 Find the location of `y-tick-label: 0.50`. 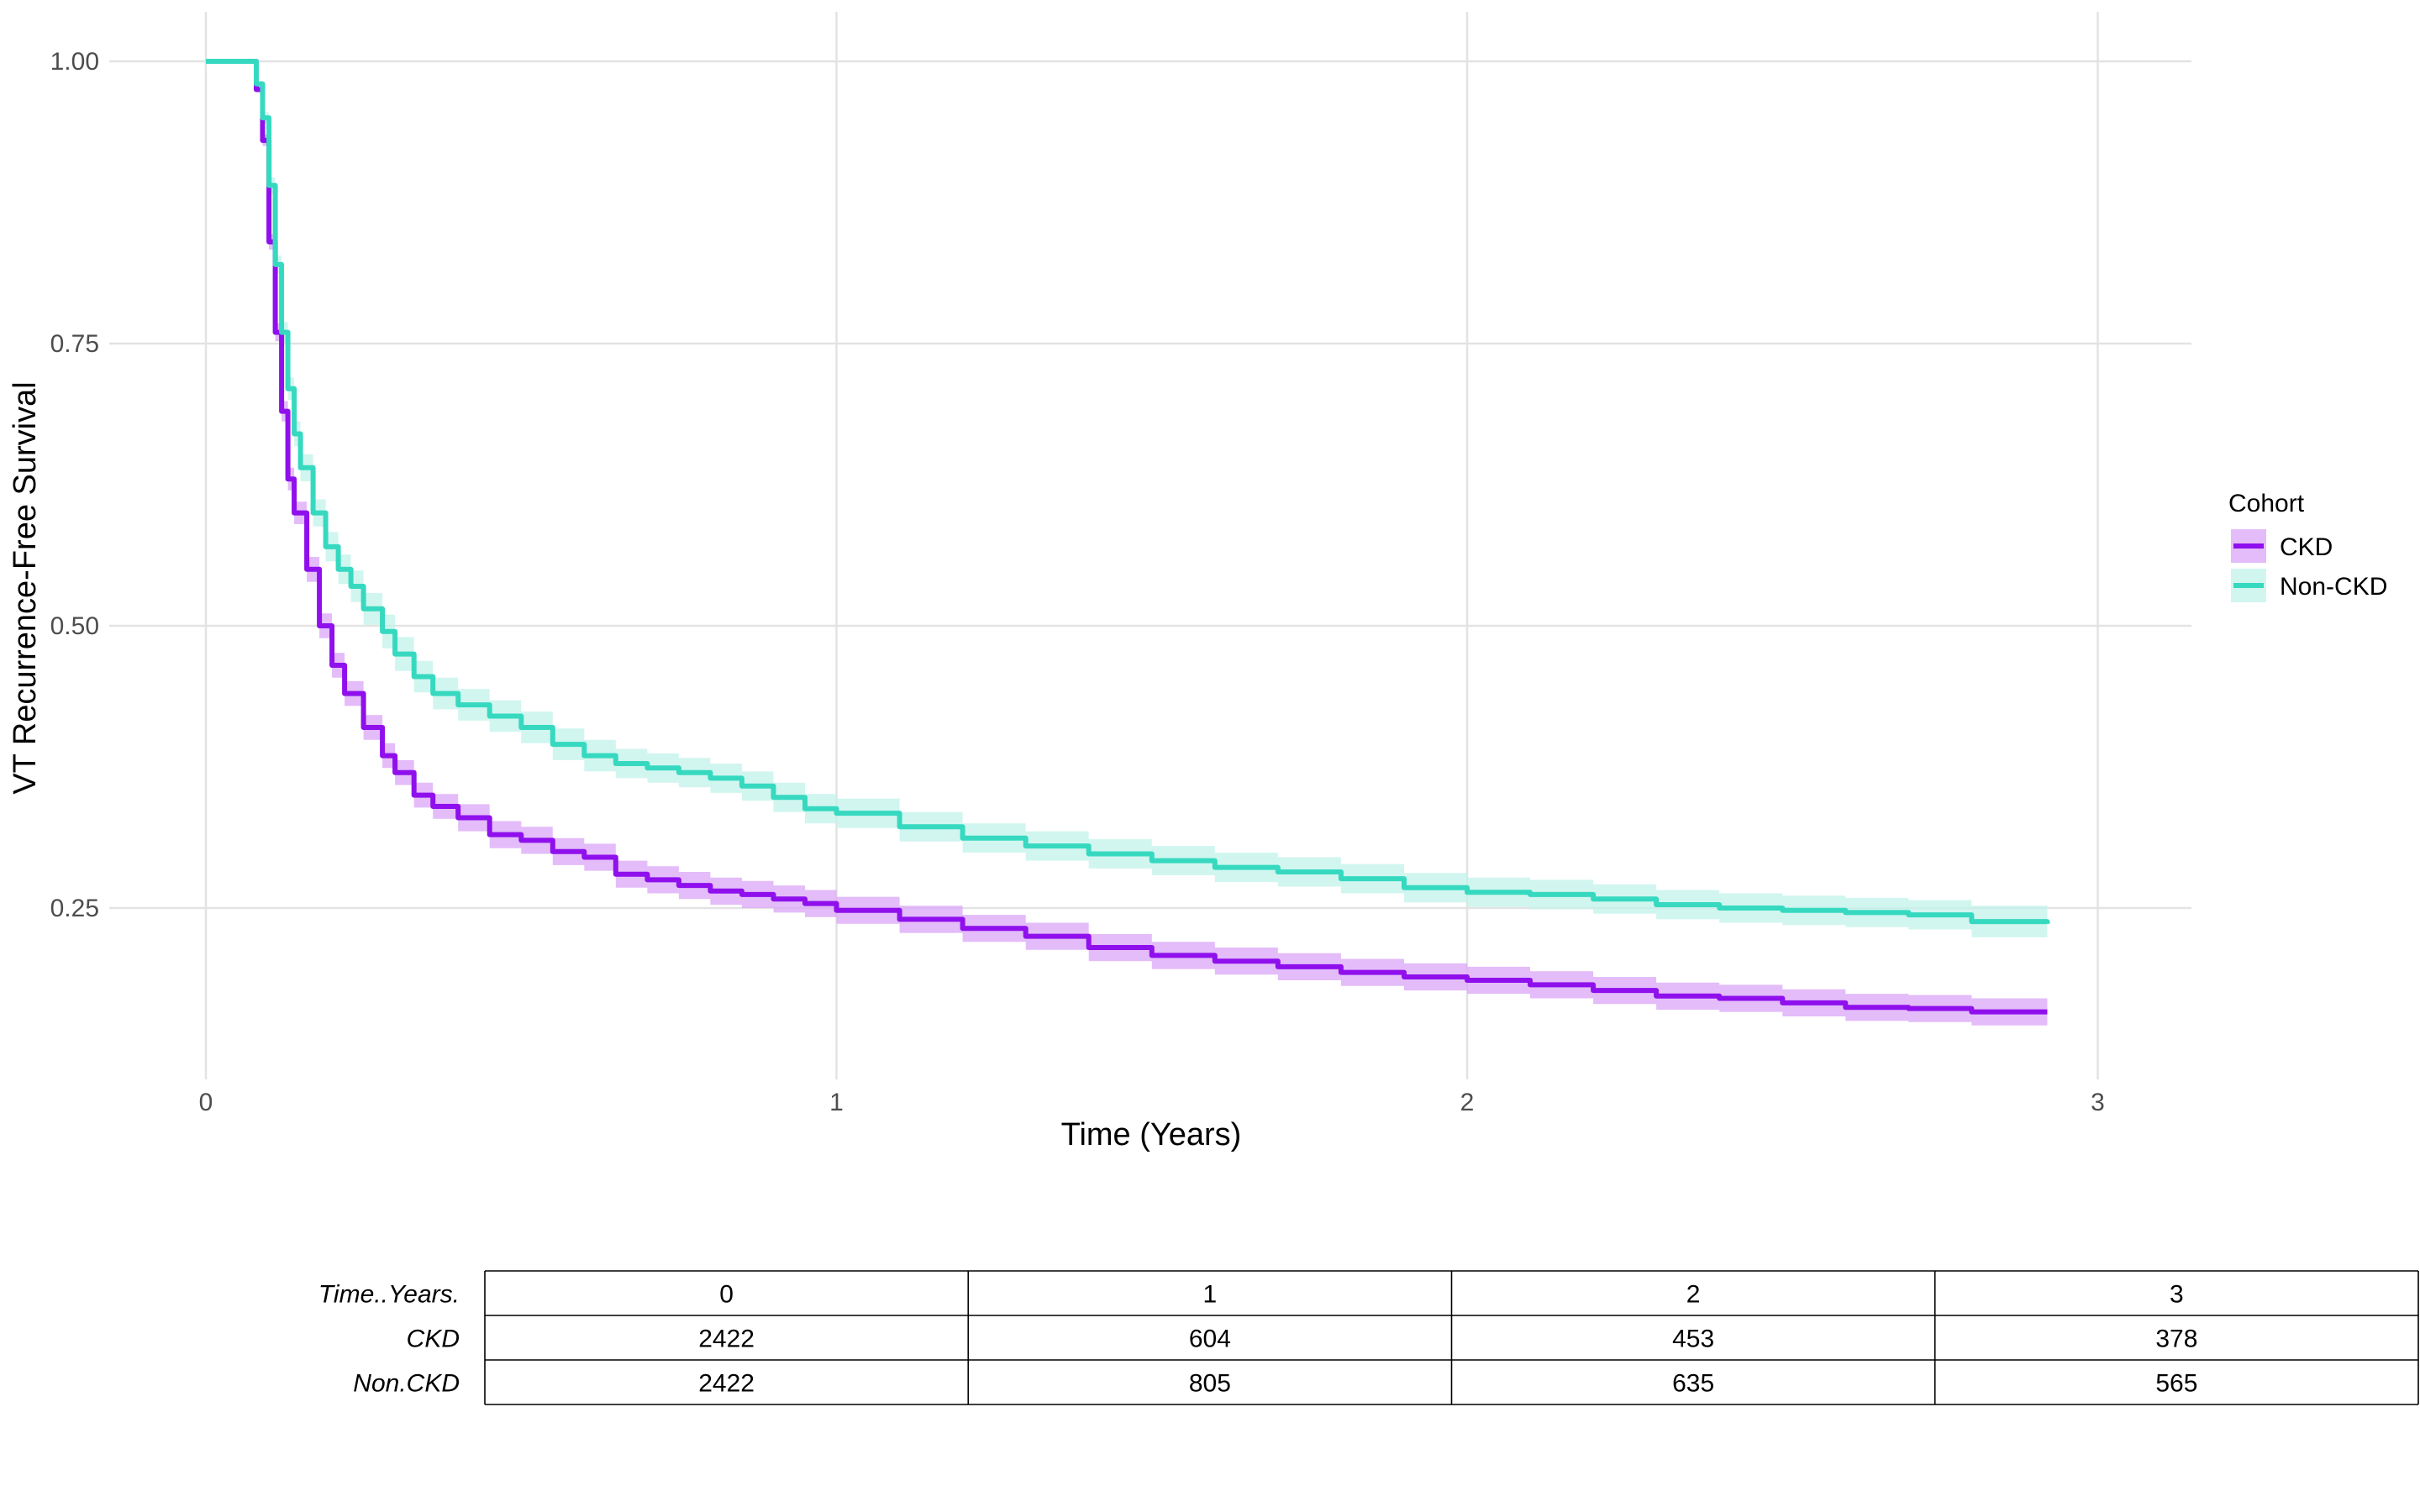

y-tick-label: 0.50 is located at coordinates (75, 626).